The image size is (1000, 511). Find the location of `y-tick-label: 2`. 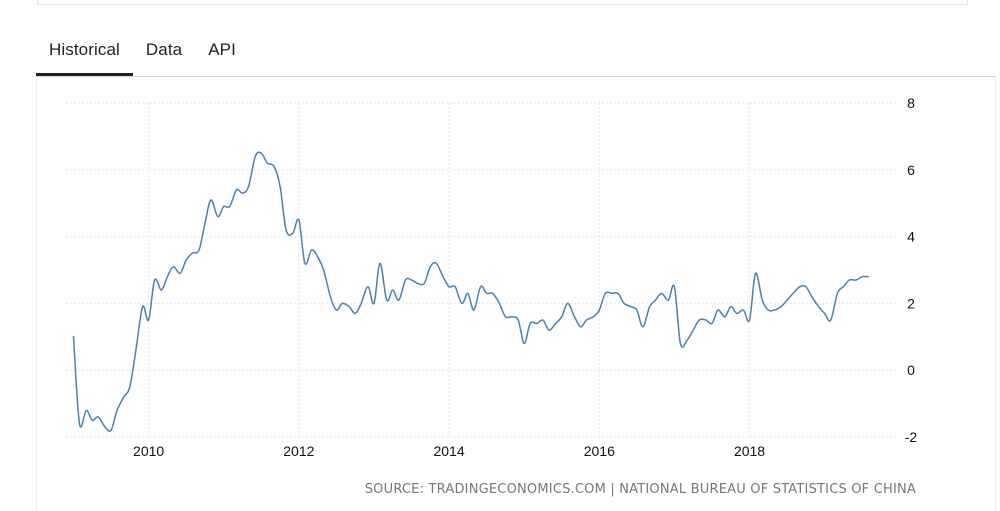

y-tick-label: 2 is located at coordinates (911, 303).